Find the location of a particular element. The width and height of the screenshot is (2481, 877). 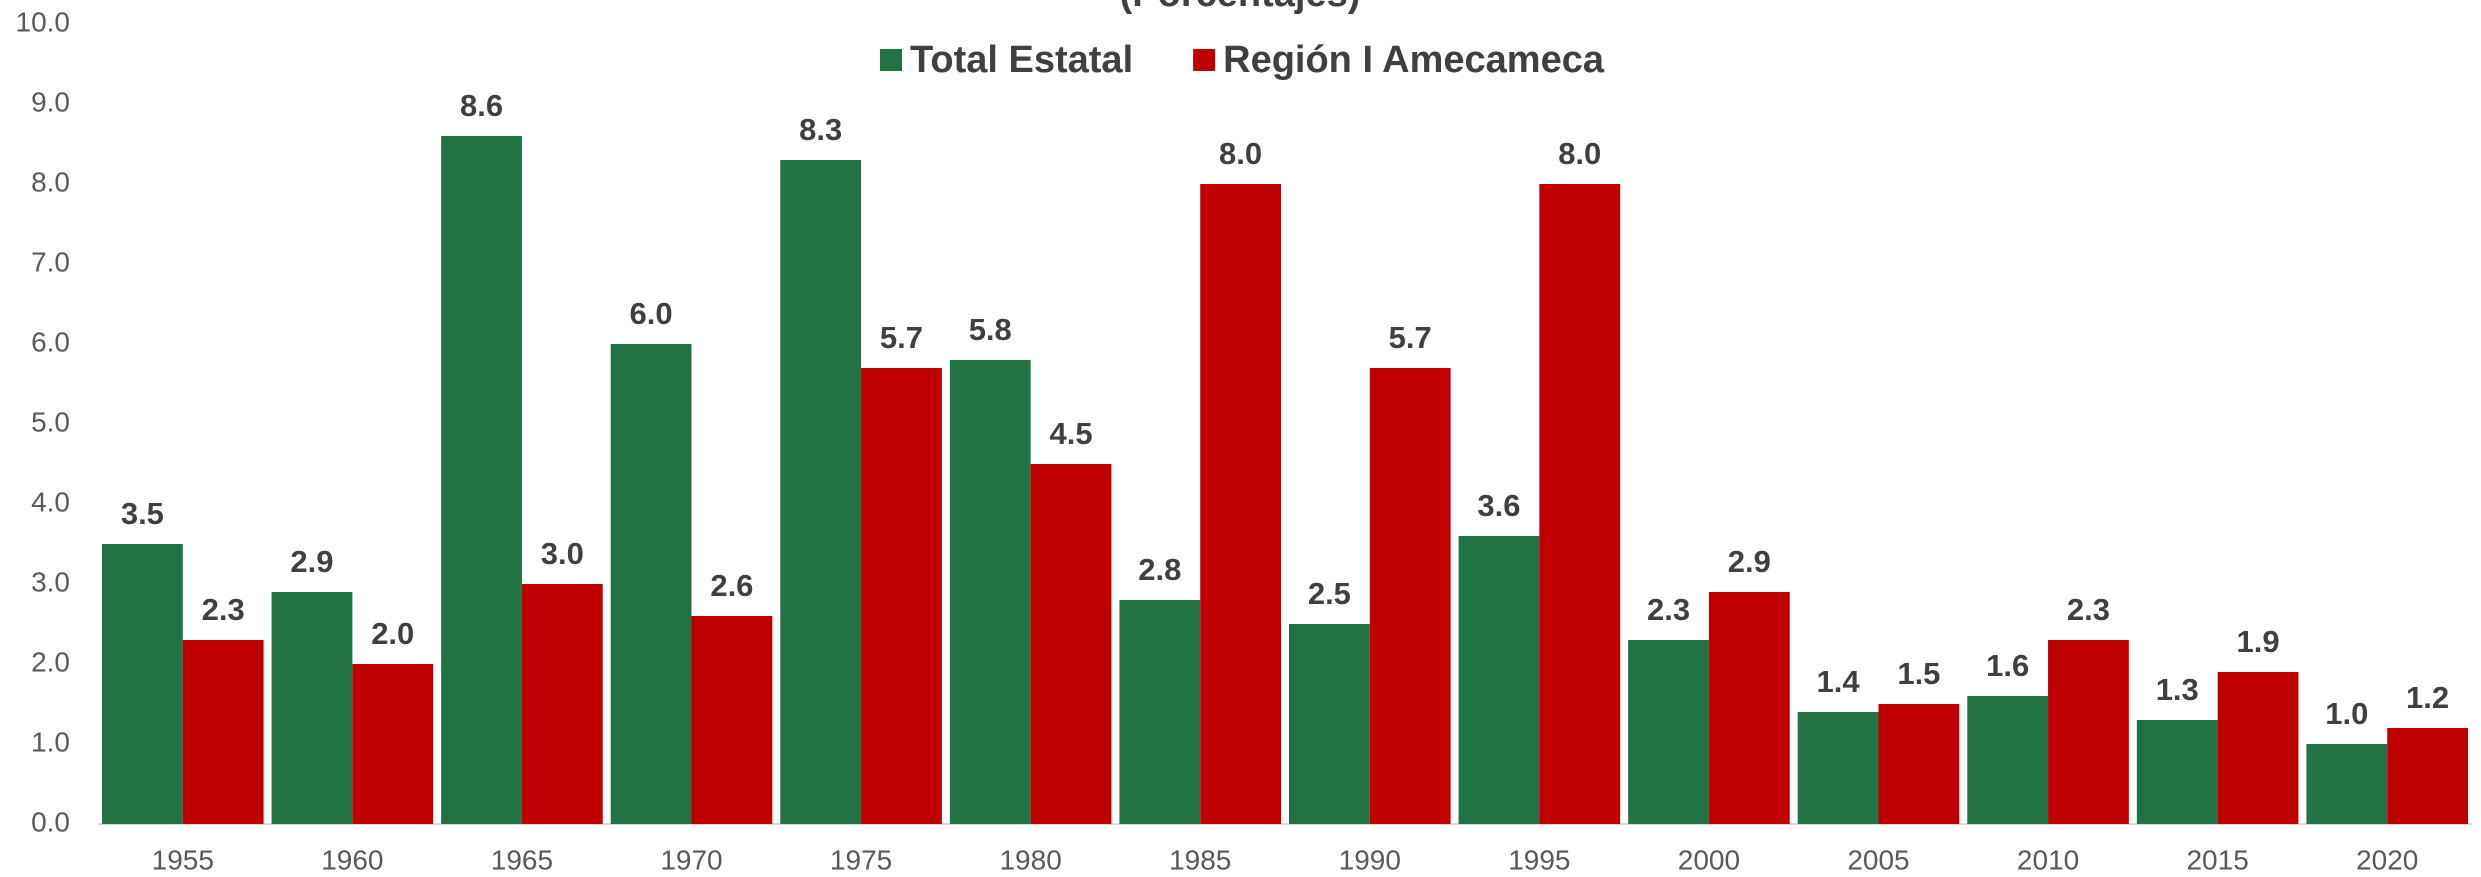

value-label: 3.6 is located at coordinates (1498, 505).